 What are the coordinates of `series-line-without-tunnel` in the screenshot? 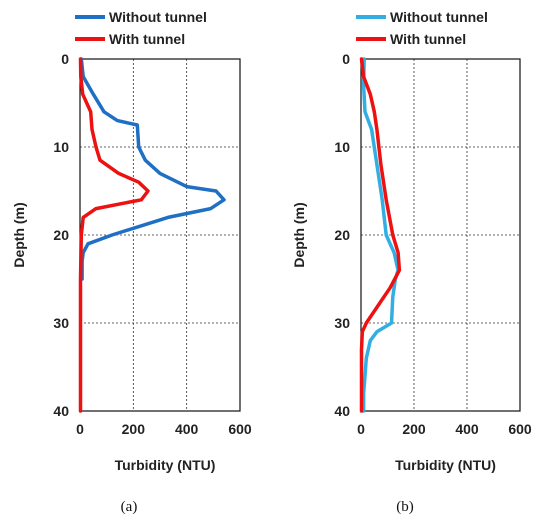 It's located at (152, 169).